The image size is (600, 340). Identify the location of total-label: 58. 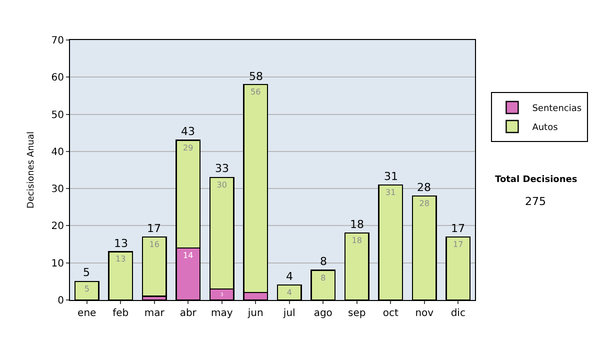
(256, 76).